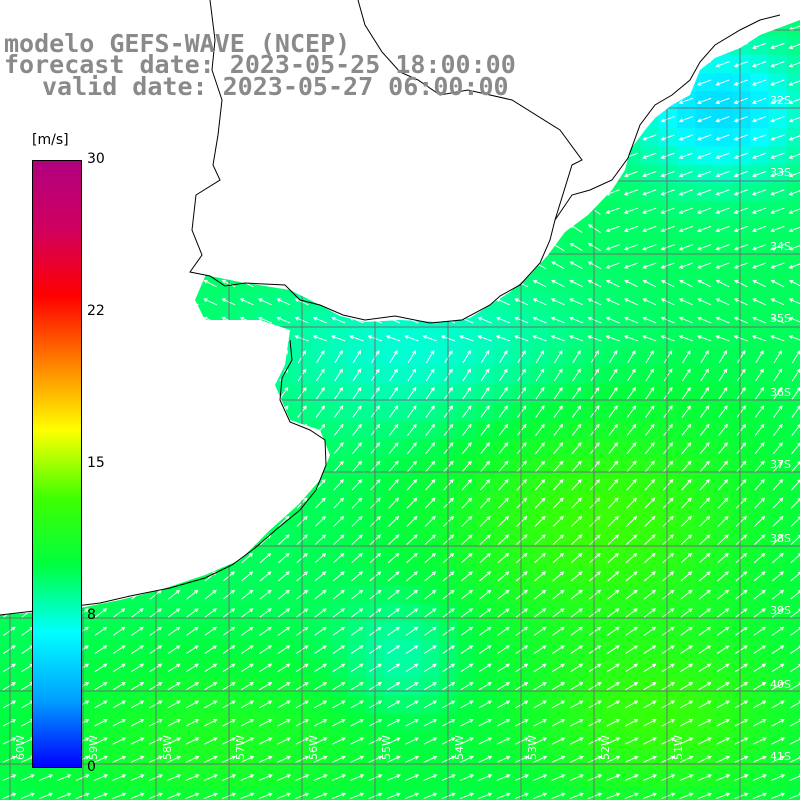 This screenshot has width=800, height=800. I want to click on valid-date: valid date: 2023-05-27 06:00:00, so click(275, 86).